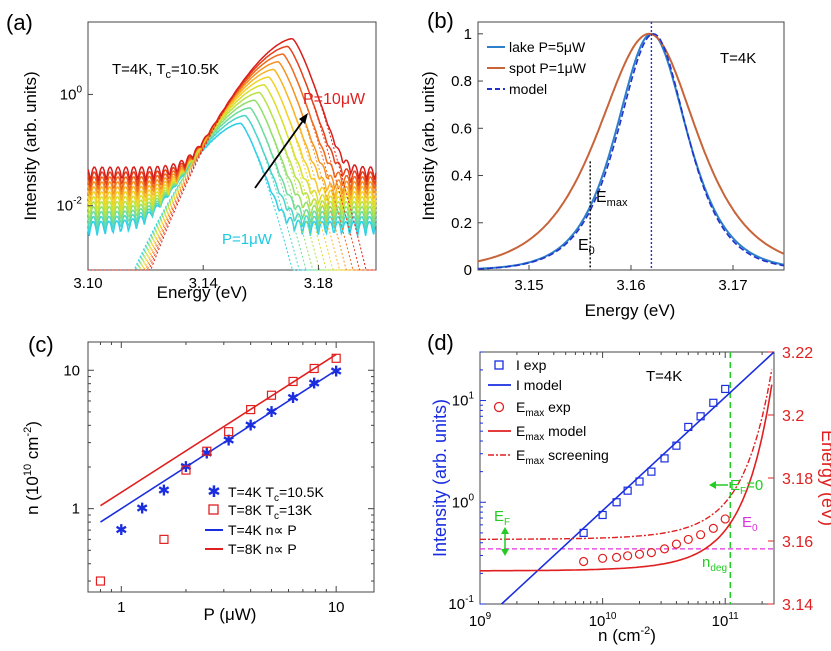 The height and width of the screenshot is (651, 831). Describe the element at coordinates (165, 71) in the screenshot. I see `panel-a-conditions: T=4K, Tc=10.5K` at that location.